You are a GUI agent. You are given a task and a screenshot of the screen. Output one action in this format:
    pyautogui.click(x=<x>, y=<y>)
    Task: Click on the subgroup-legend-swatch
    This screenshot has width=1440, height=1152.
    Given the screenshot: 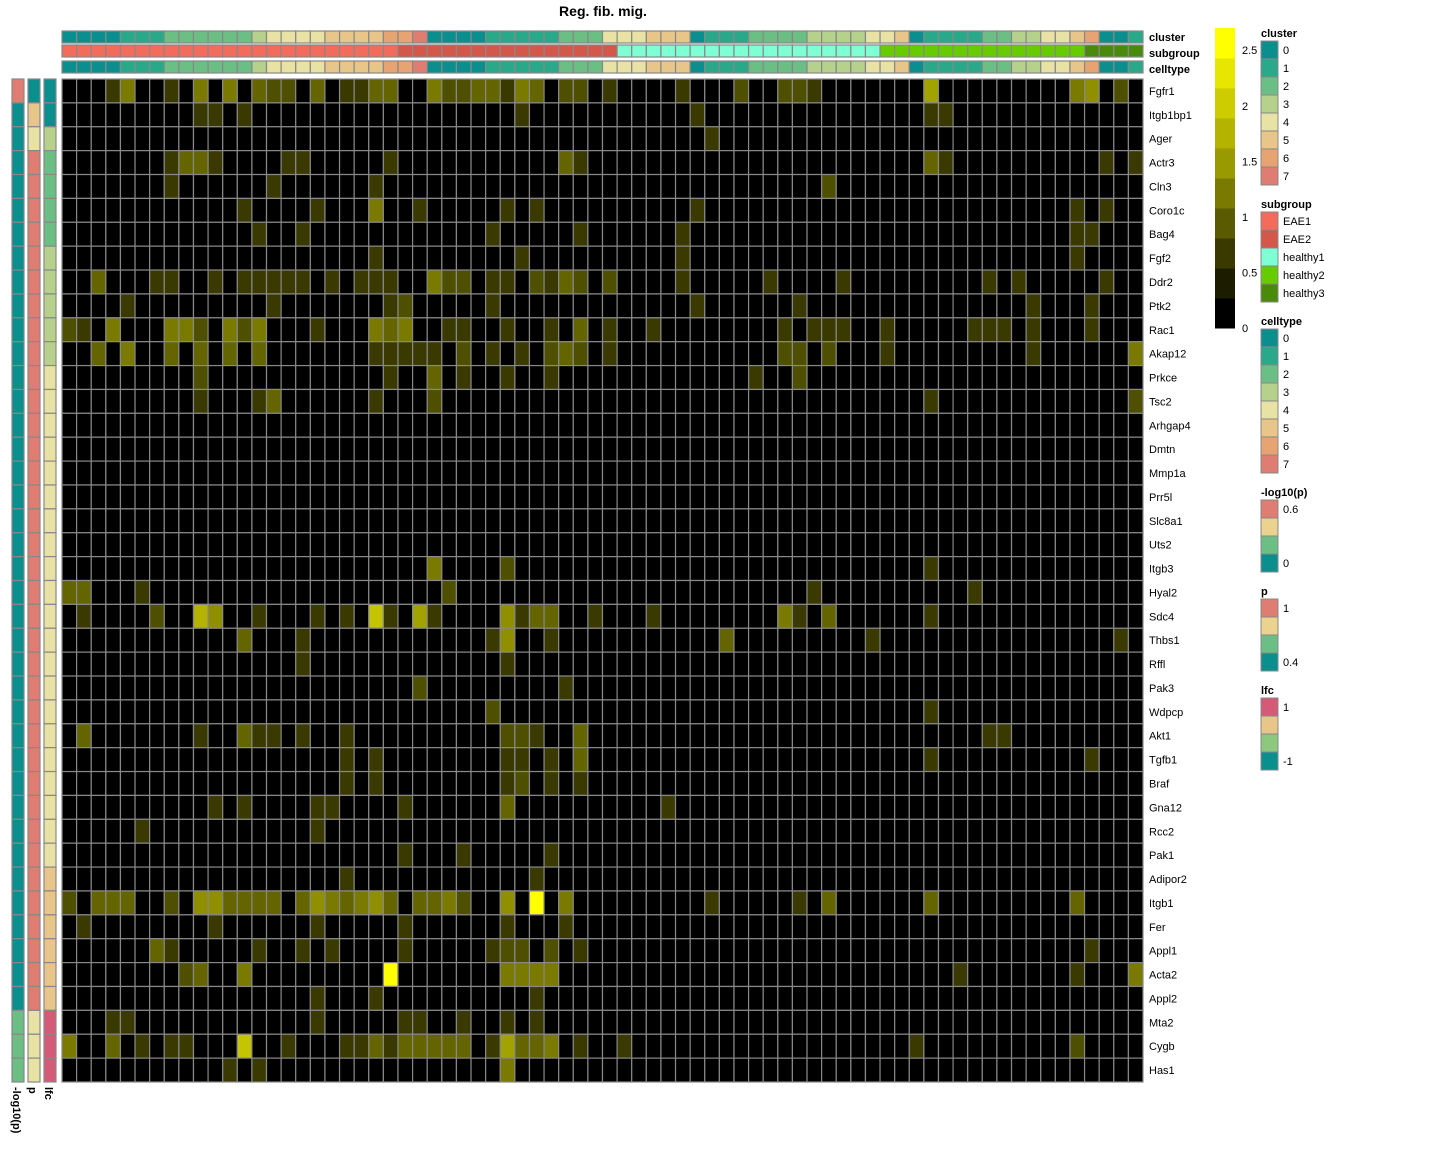 What is the action you would take?
    pyautogui.click(x=1269, y=293)
    